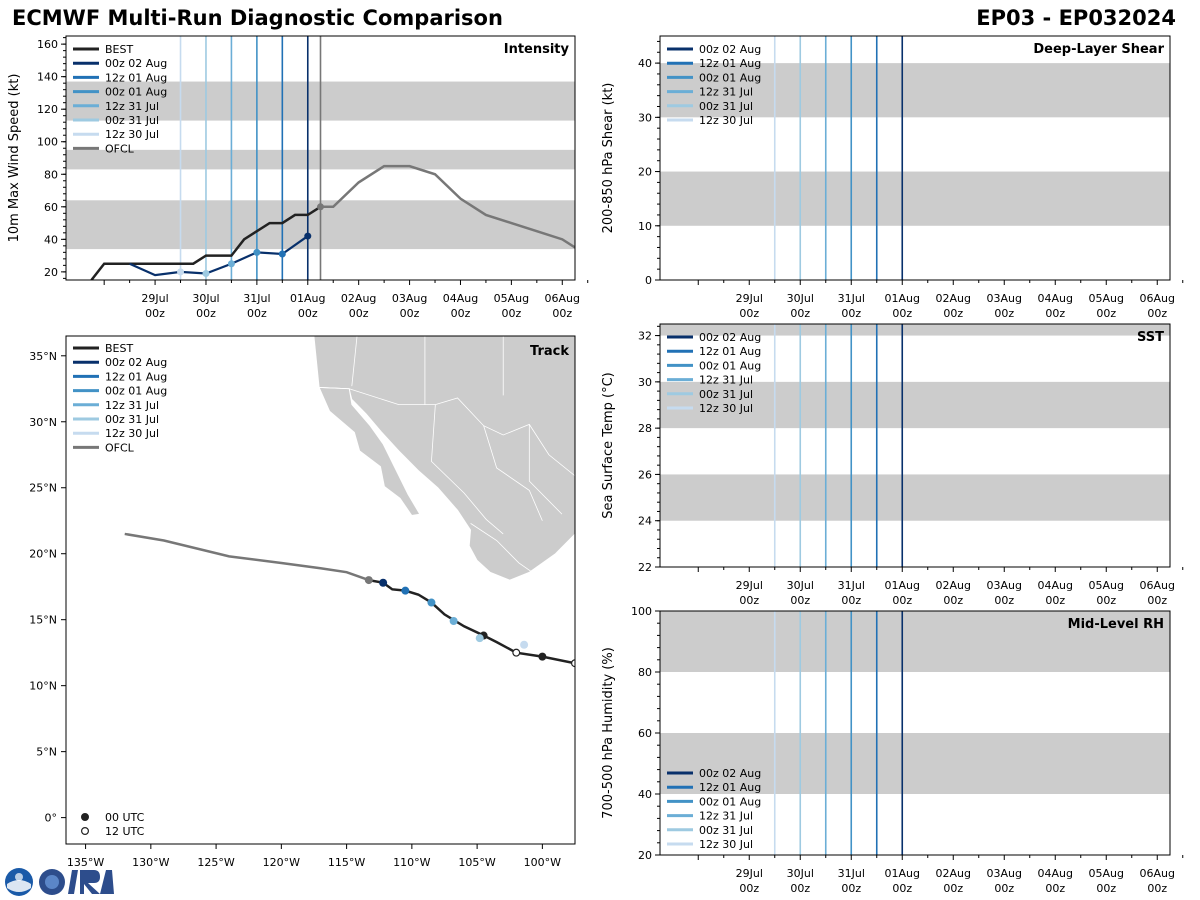 The image size is (1200, 900). What do you see at coordinates (542, 862) in the screenshot?
I see `x-tick-label: 100°W` at bounding box center [542, 862].